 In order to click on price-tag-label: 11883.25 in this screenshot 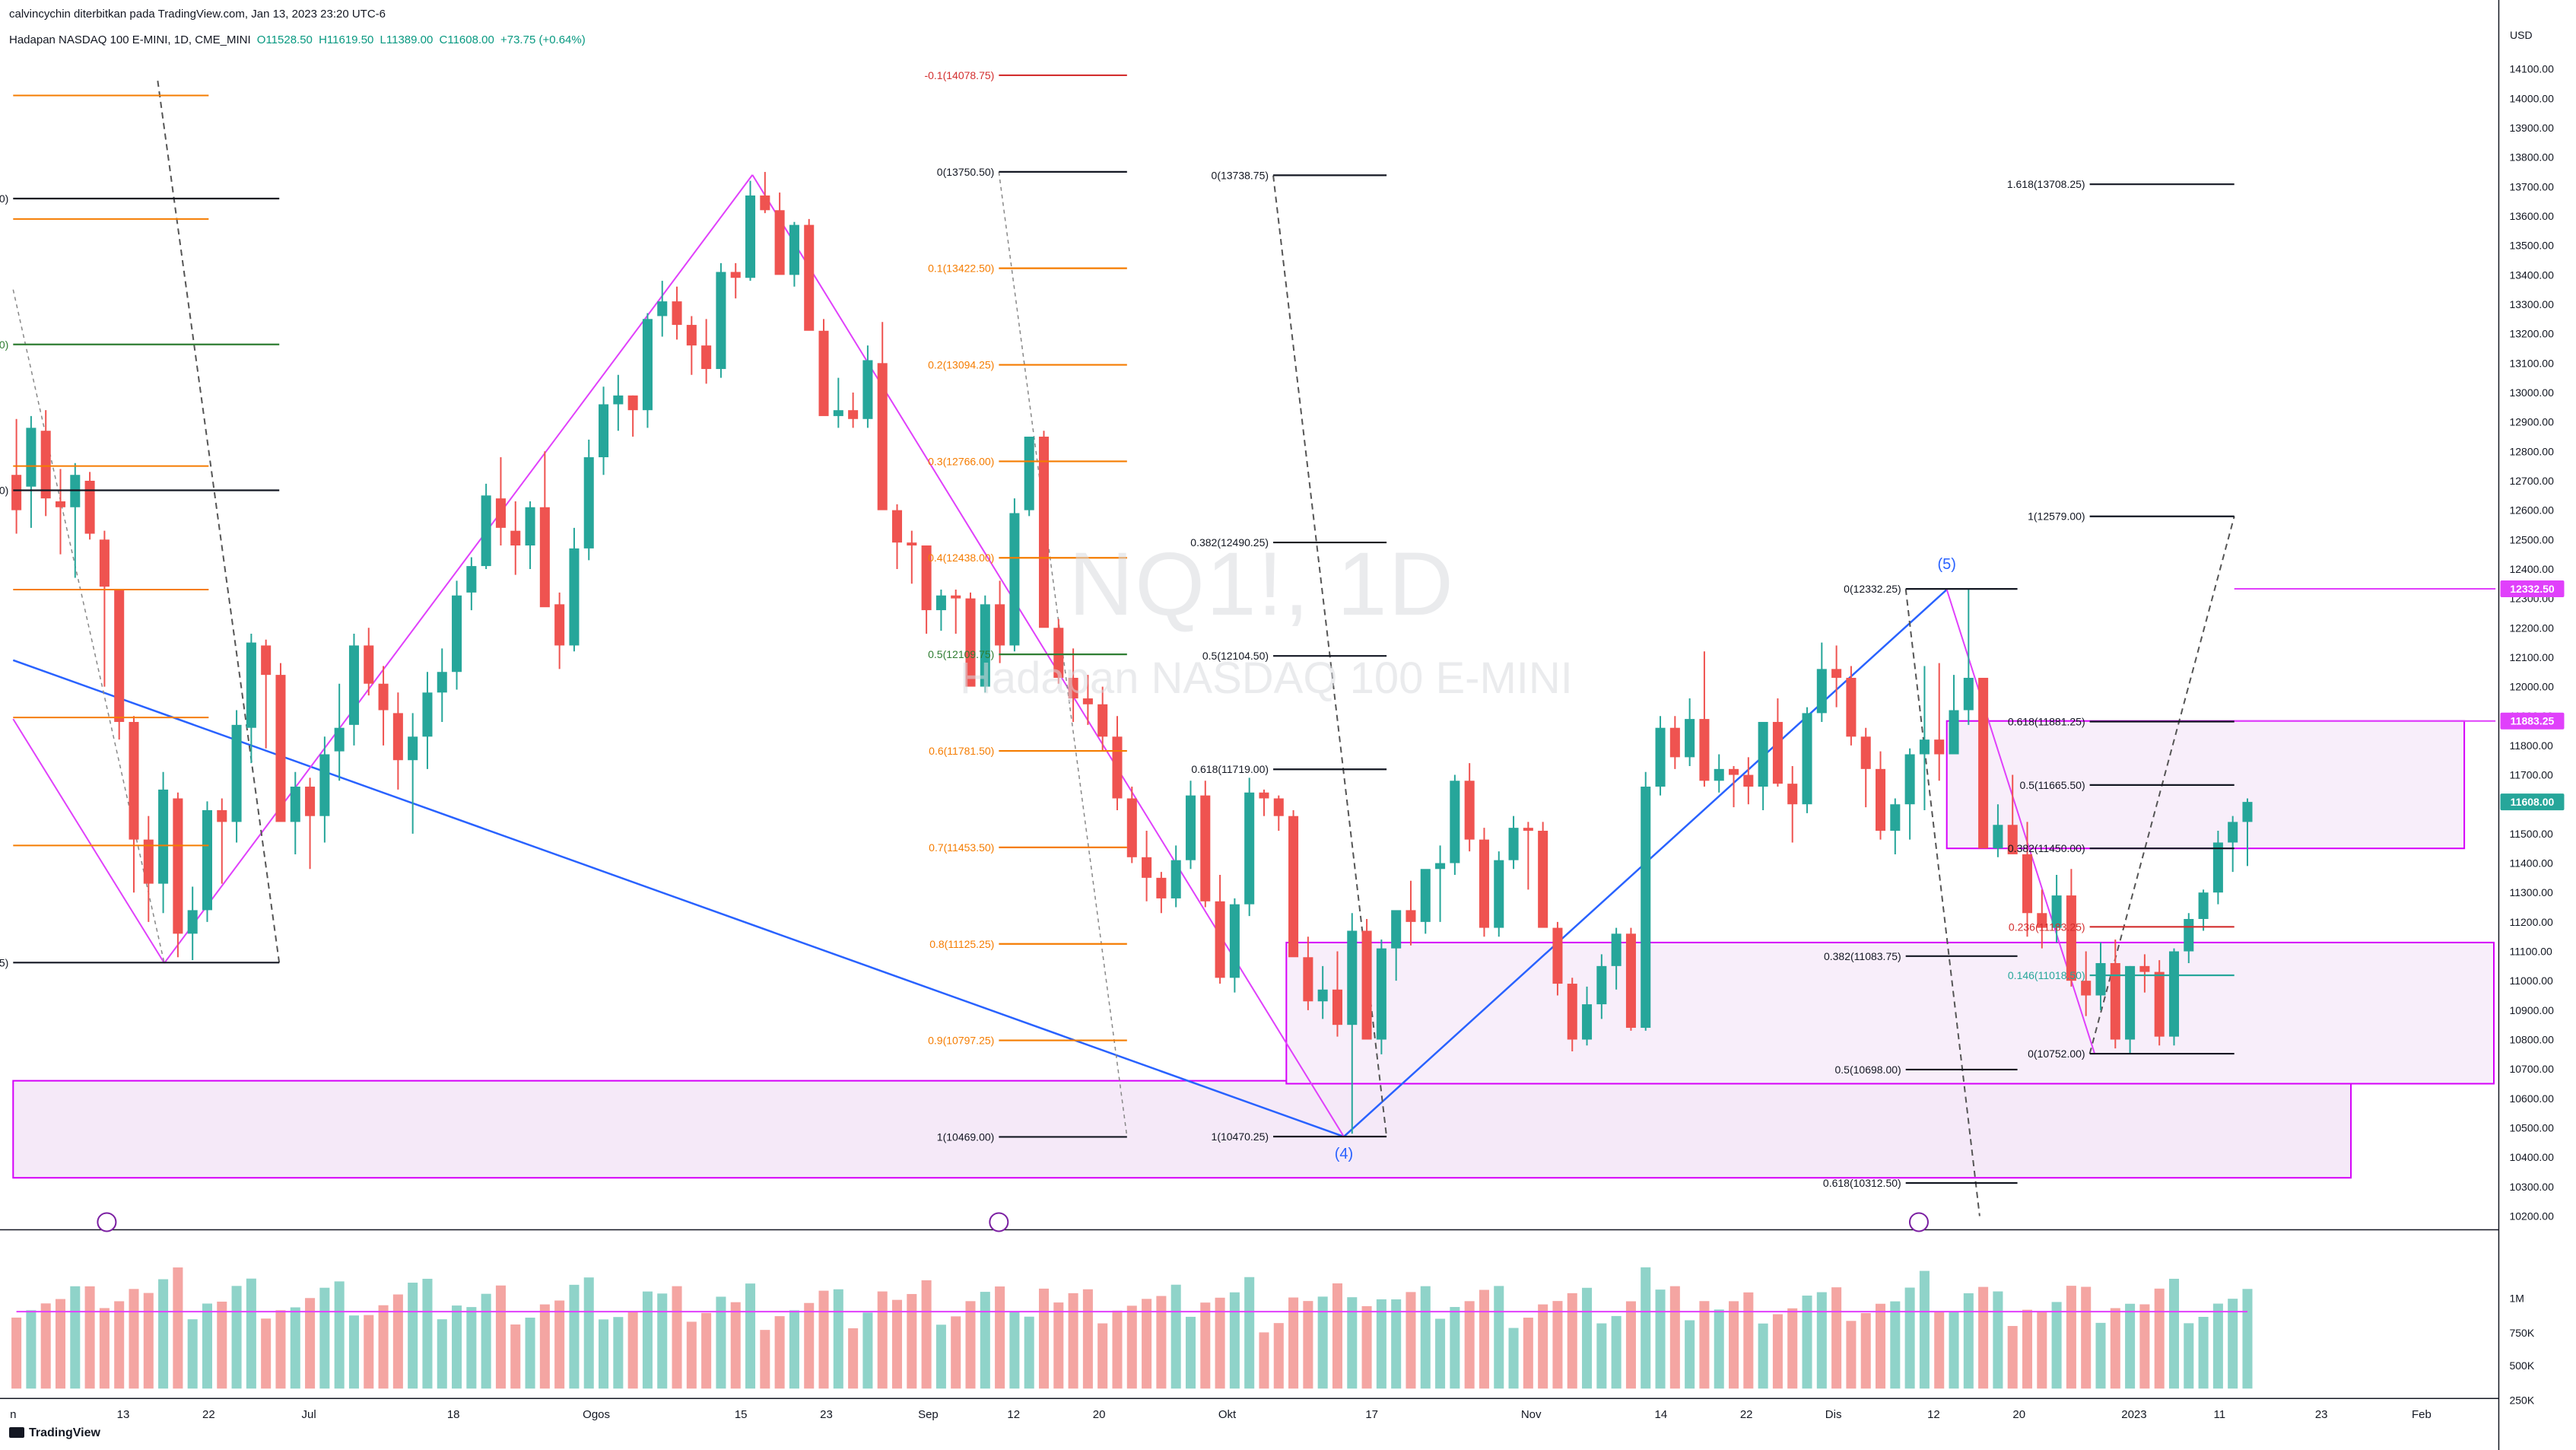, I will do `click(2533, 721)`.